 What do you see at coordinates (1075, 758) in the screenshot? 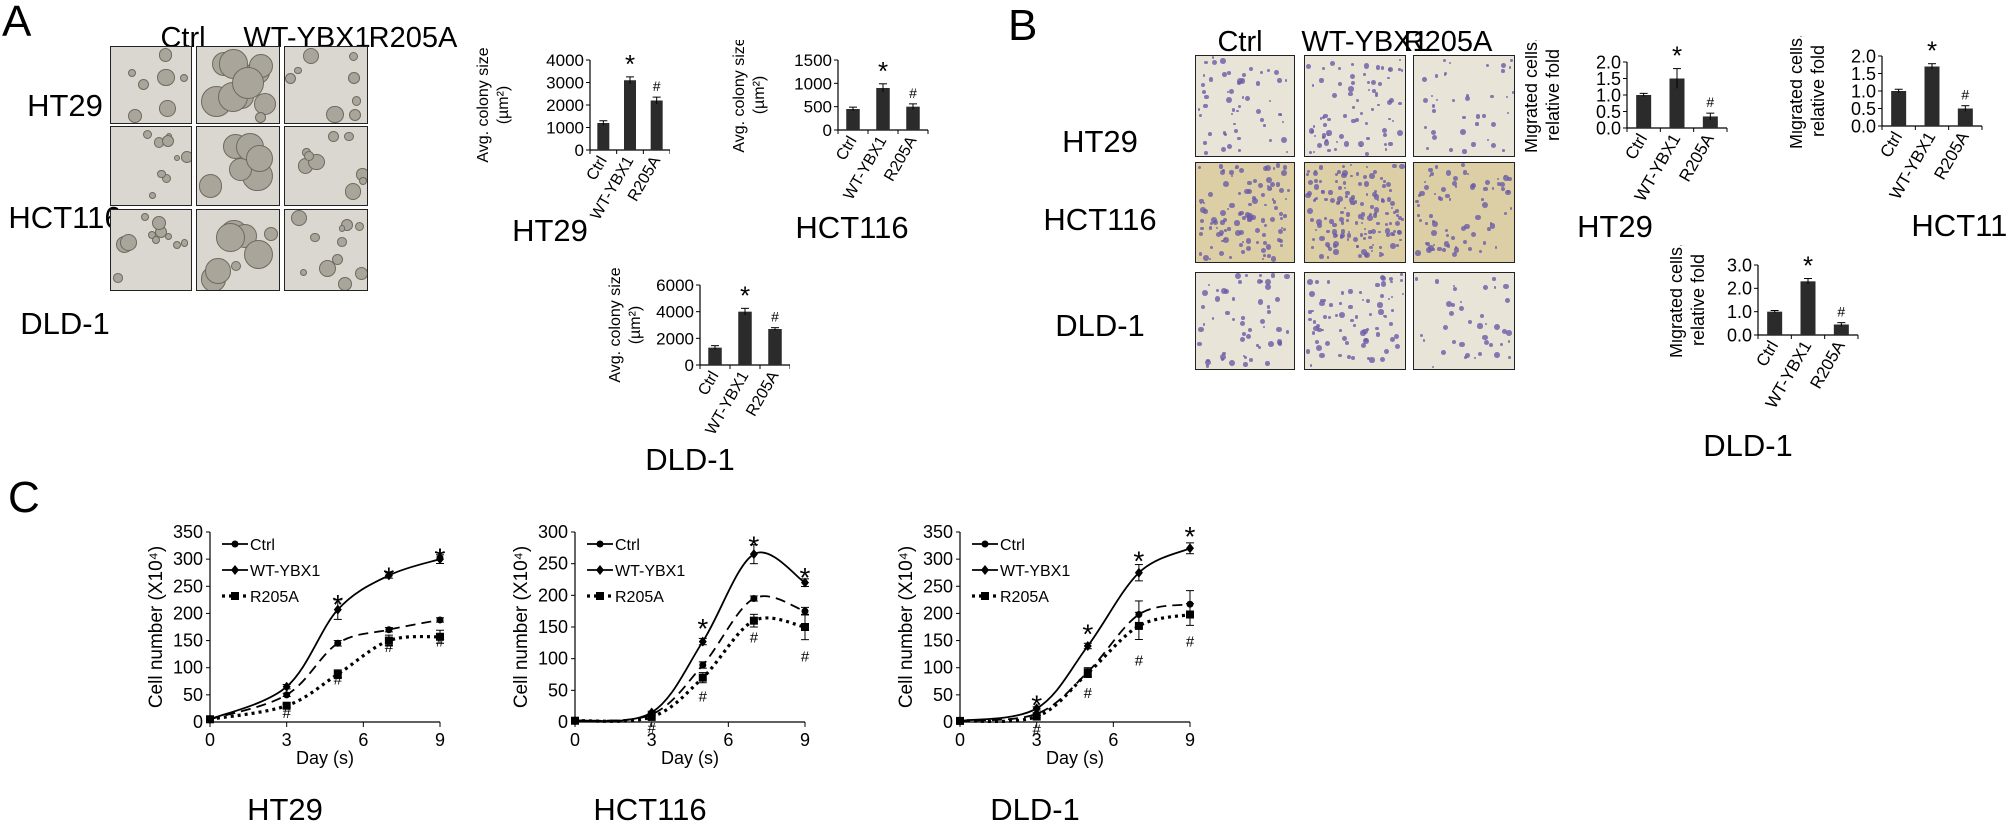
I see `x-axis-label: Day (s)` at bounding box center [1075, 758].